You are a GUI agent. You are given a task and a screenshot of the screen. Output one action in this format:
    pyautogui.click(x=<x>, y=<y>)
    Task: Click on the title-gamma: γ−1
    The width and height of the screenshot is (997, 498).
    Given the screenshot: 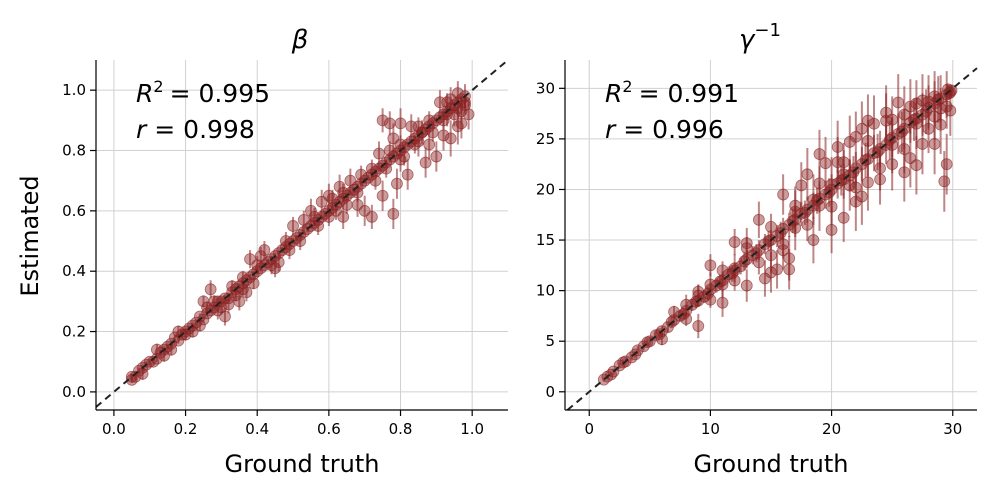 What is the action you would take?
    pyautogui.click(x=760, y=37)
    